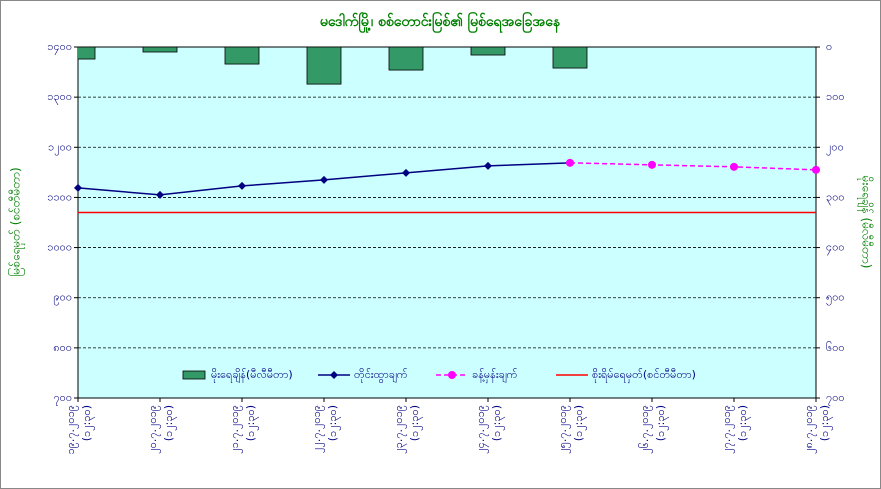  Describe the element at coordinates (59, 47) in the screenshot. I see `y-tick-label: ၁၄၀၀` at that location.